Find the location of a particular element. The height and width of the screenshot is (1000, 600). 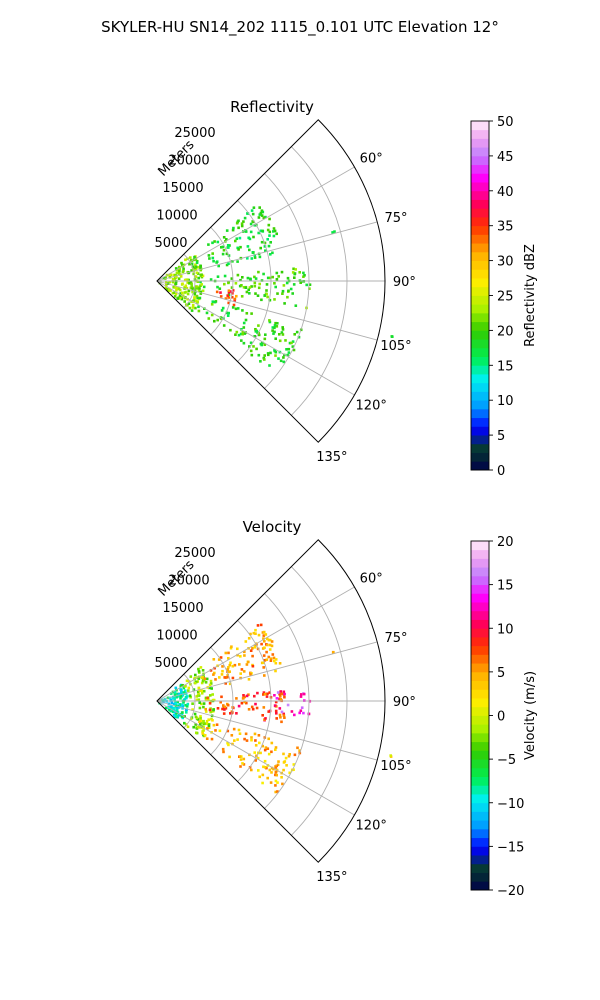

radial-tick-label: 5000 is located at coordinates (170, 663).